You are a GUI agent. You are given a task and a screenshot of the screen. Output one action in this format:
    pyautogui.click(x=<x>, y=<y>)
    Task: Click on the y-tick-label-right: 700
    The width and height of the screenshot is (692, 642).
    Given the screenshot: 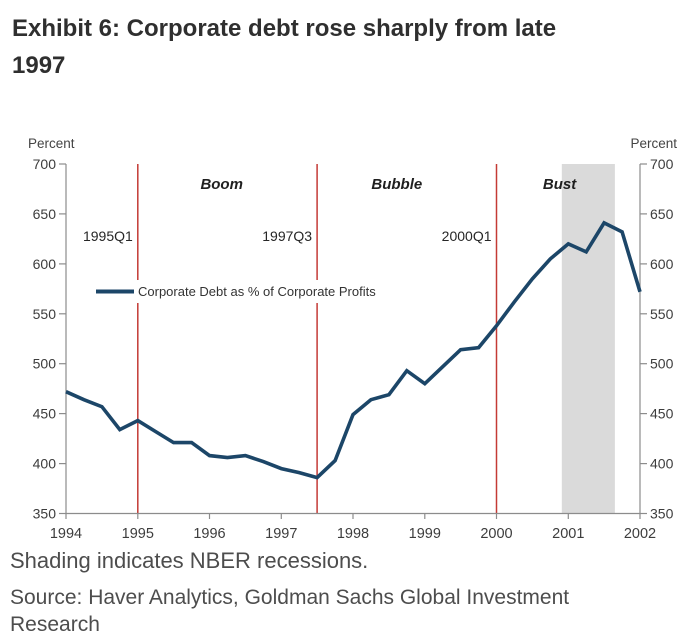 What is the action you would take?
    pyautogui.click(x=662, y=164)
    